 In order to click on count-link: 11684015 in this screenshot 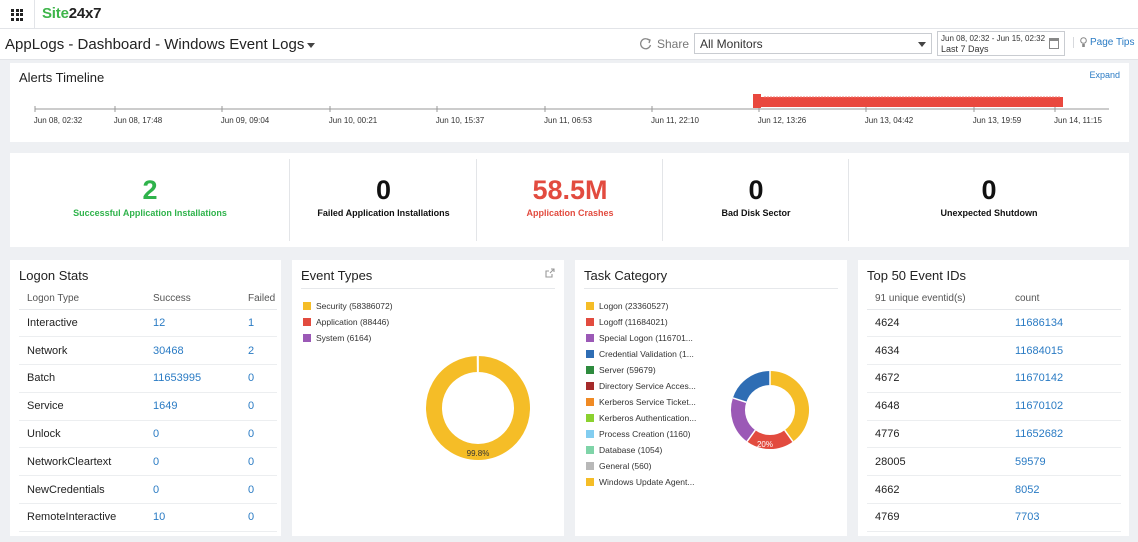, I will do `click(1064, 351)`.